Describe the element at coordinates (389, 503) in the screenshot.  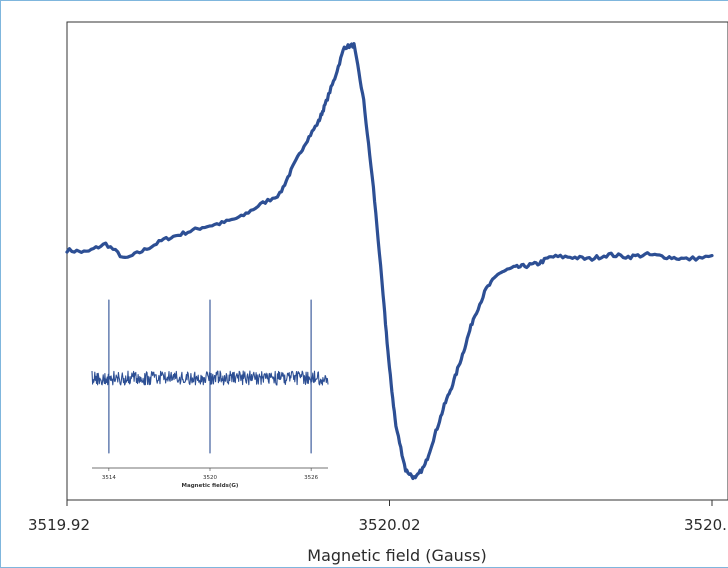
I see `x-axis-ticks` at that location.